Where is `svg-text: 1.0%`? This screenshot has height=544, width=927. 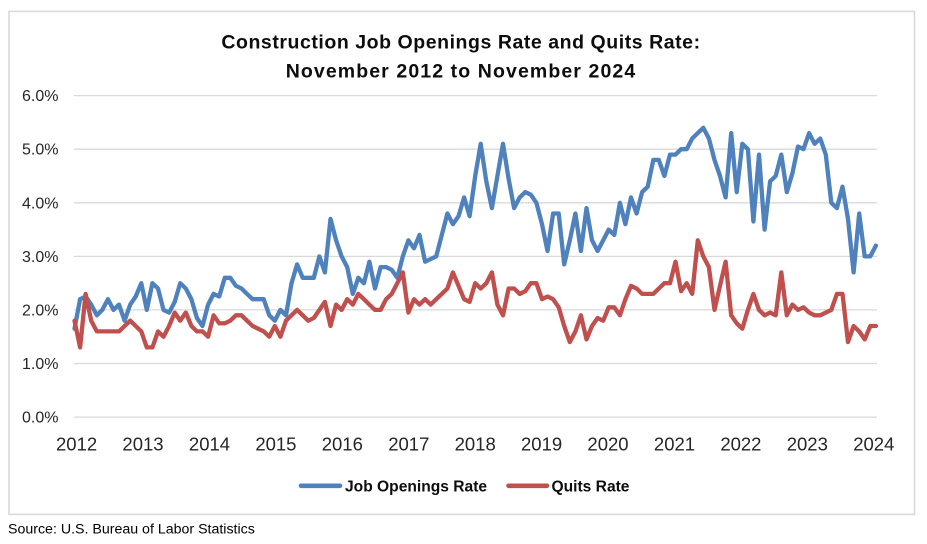 svg-text: 1.0% is located at coordinates (40, 364).